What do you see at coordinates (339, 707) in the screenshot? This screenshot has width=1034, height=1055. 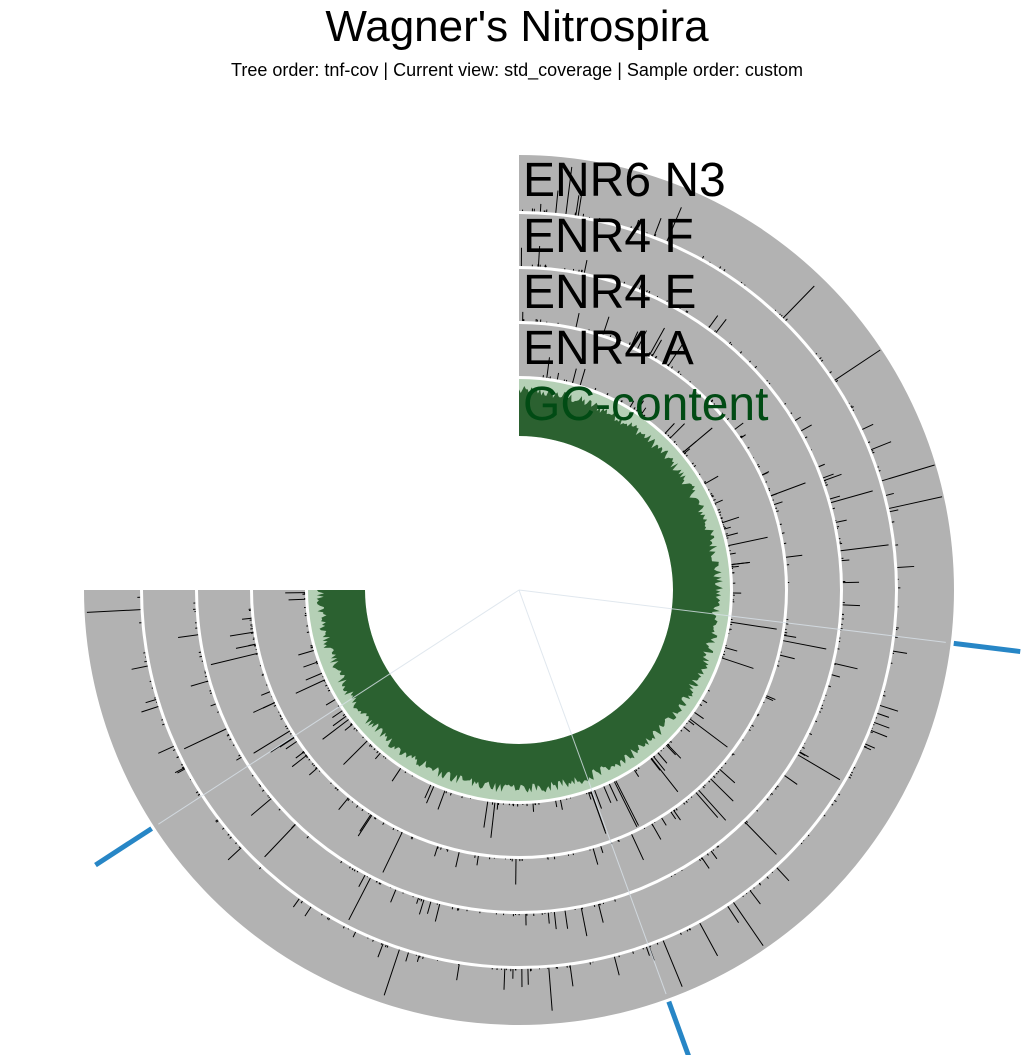 I see `tree-branch` at bounding box center [339, 707].